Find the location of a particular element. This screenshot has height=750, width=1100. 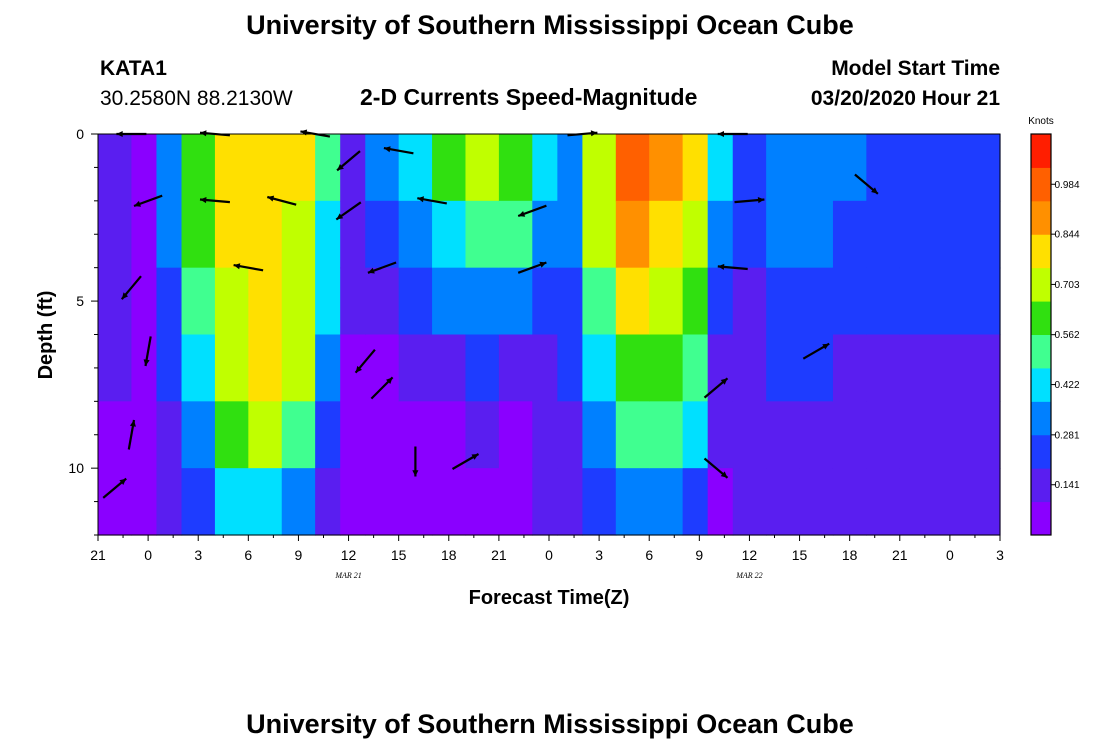

x-tick-label: 15 is located at coordinates (399, 555).